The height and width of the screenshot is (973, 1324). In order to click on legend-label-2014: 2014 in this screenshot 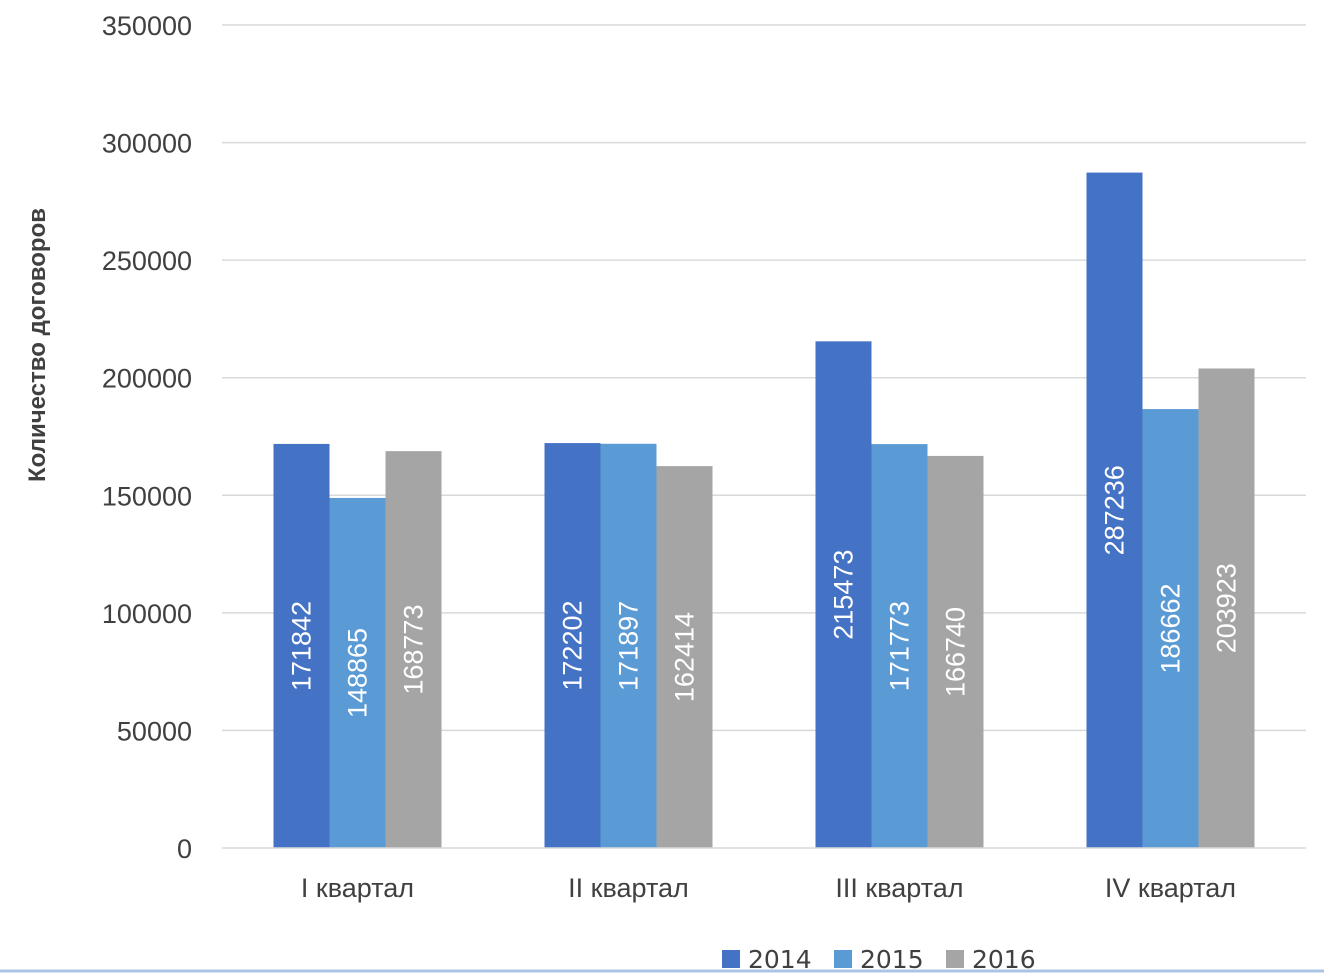, I will do `click(780, 959)`.